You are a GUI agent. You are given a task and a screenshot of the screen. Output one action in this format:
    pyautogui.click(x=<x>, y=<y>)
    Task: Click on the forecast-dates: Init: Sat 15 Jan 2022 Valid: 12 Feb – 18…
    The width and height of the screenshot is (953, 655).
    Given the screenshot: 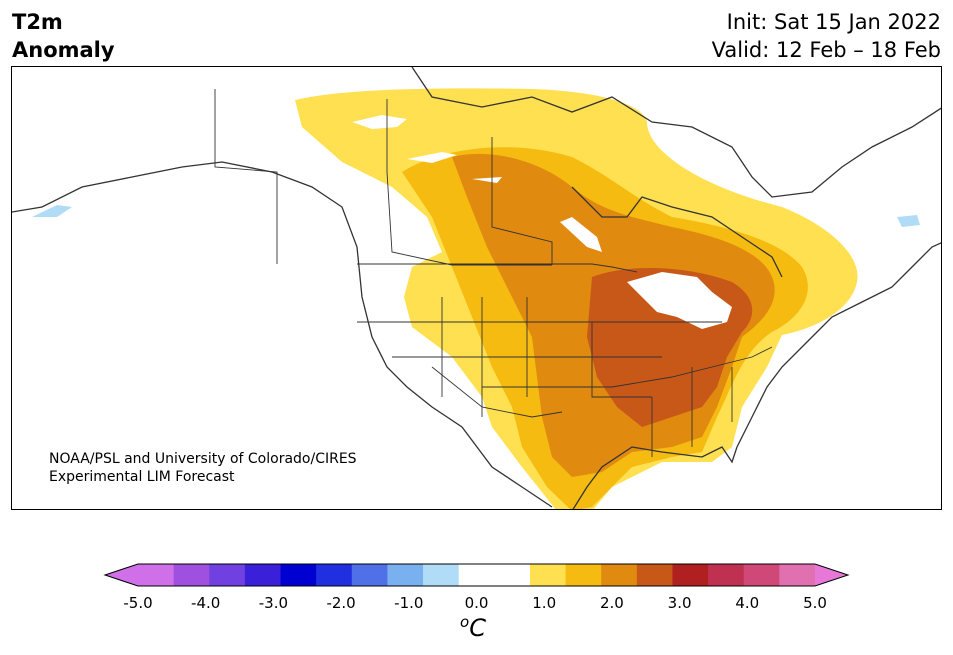 What is the action you would take?
    pyautogui.click(x=826, y=36)
    